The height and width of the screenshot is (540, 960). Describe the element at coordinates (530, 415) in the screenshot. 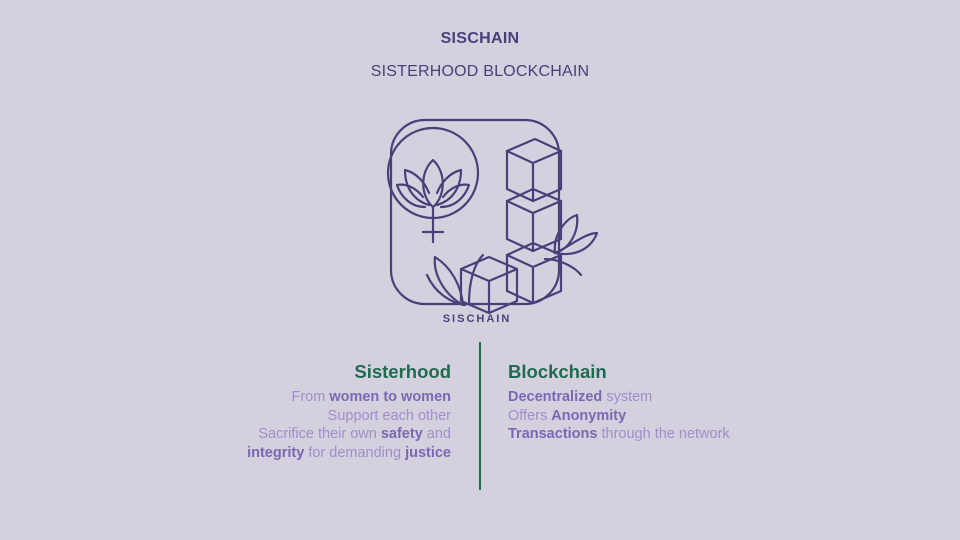

I see `text: Offers` at that location.